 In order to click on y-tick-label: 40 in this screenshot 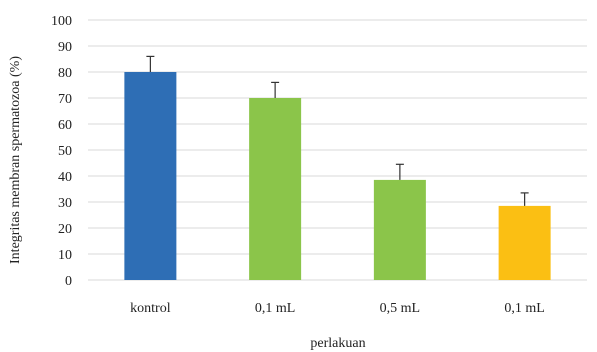, I will do `click(65, 177)`.